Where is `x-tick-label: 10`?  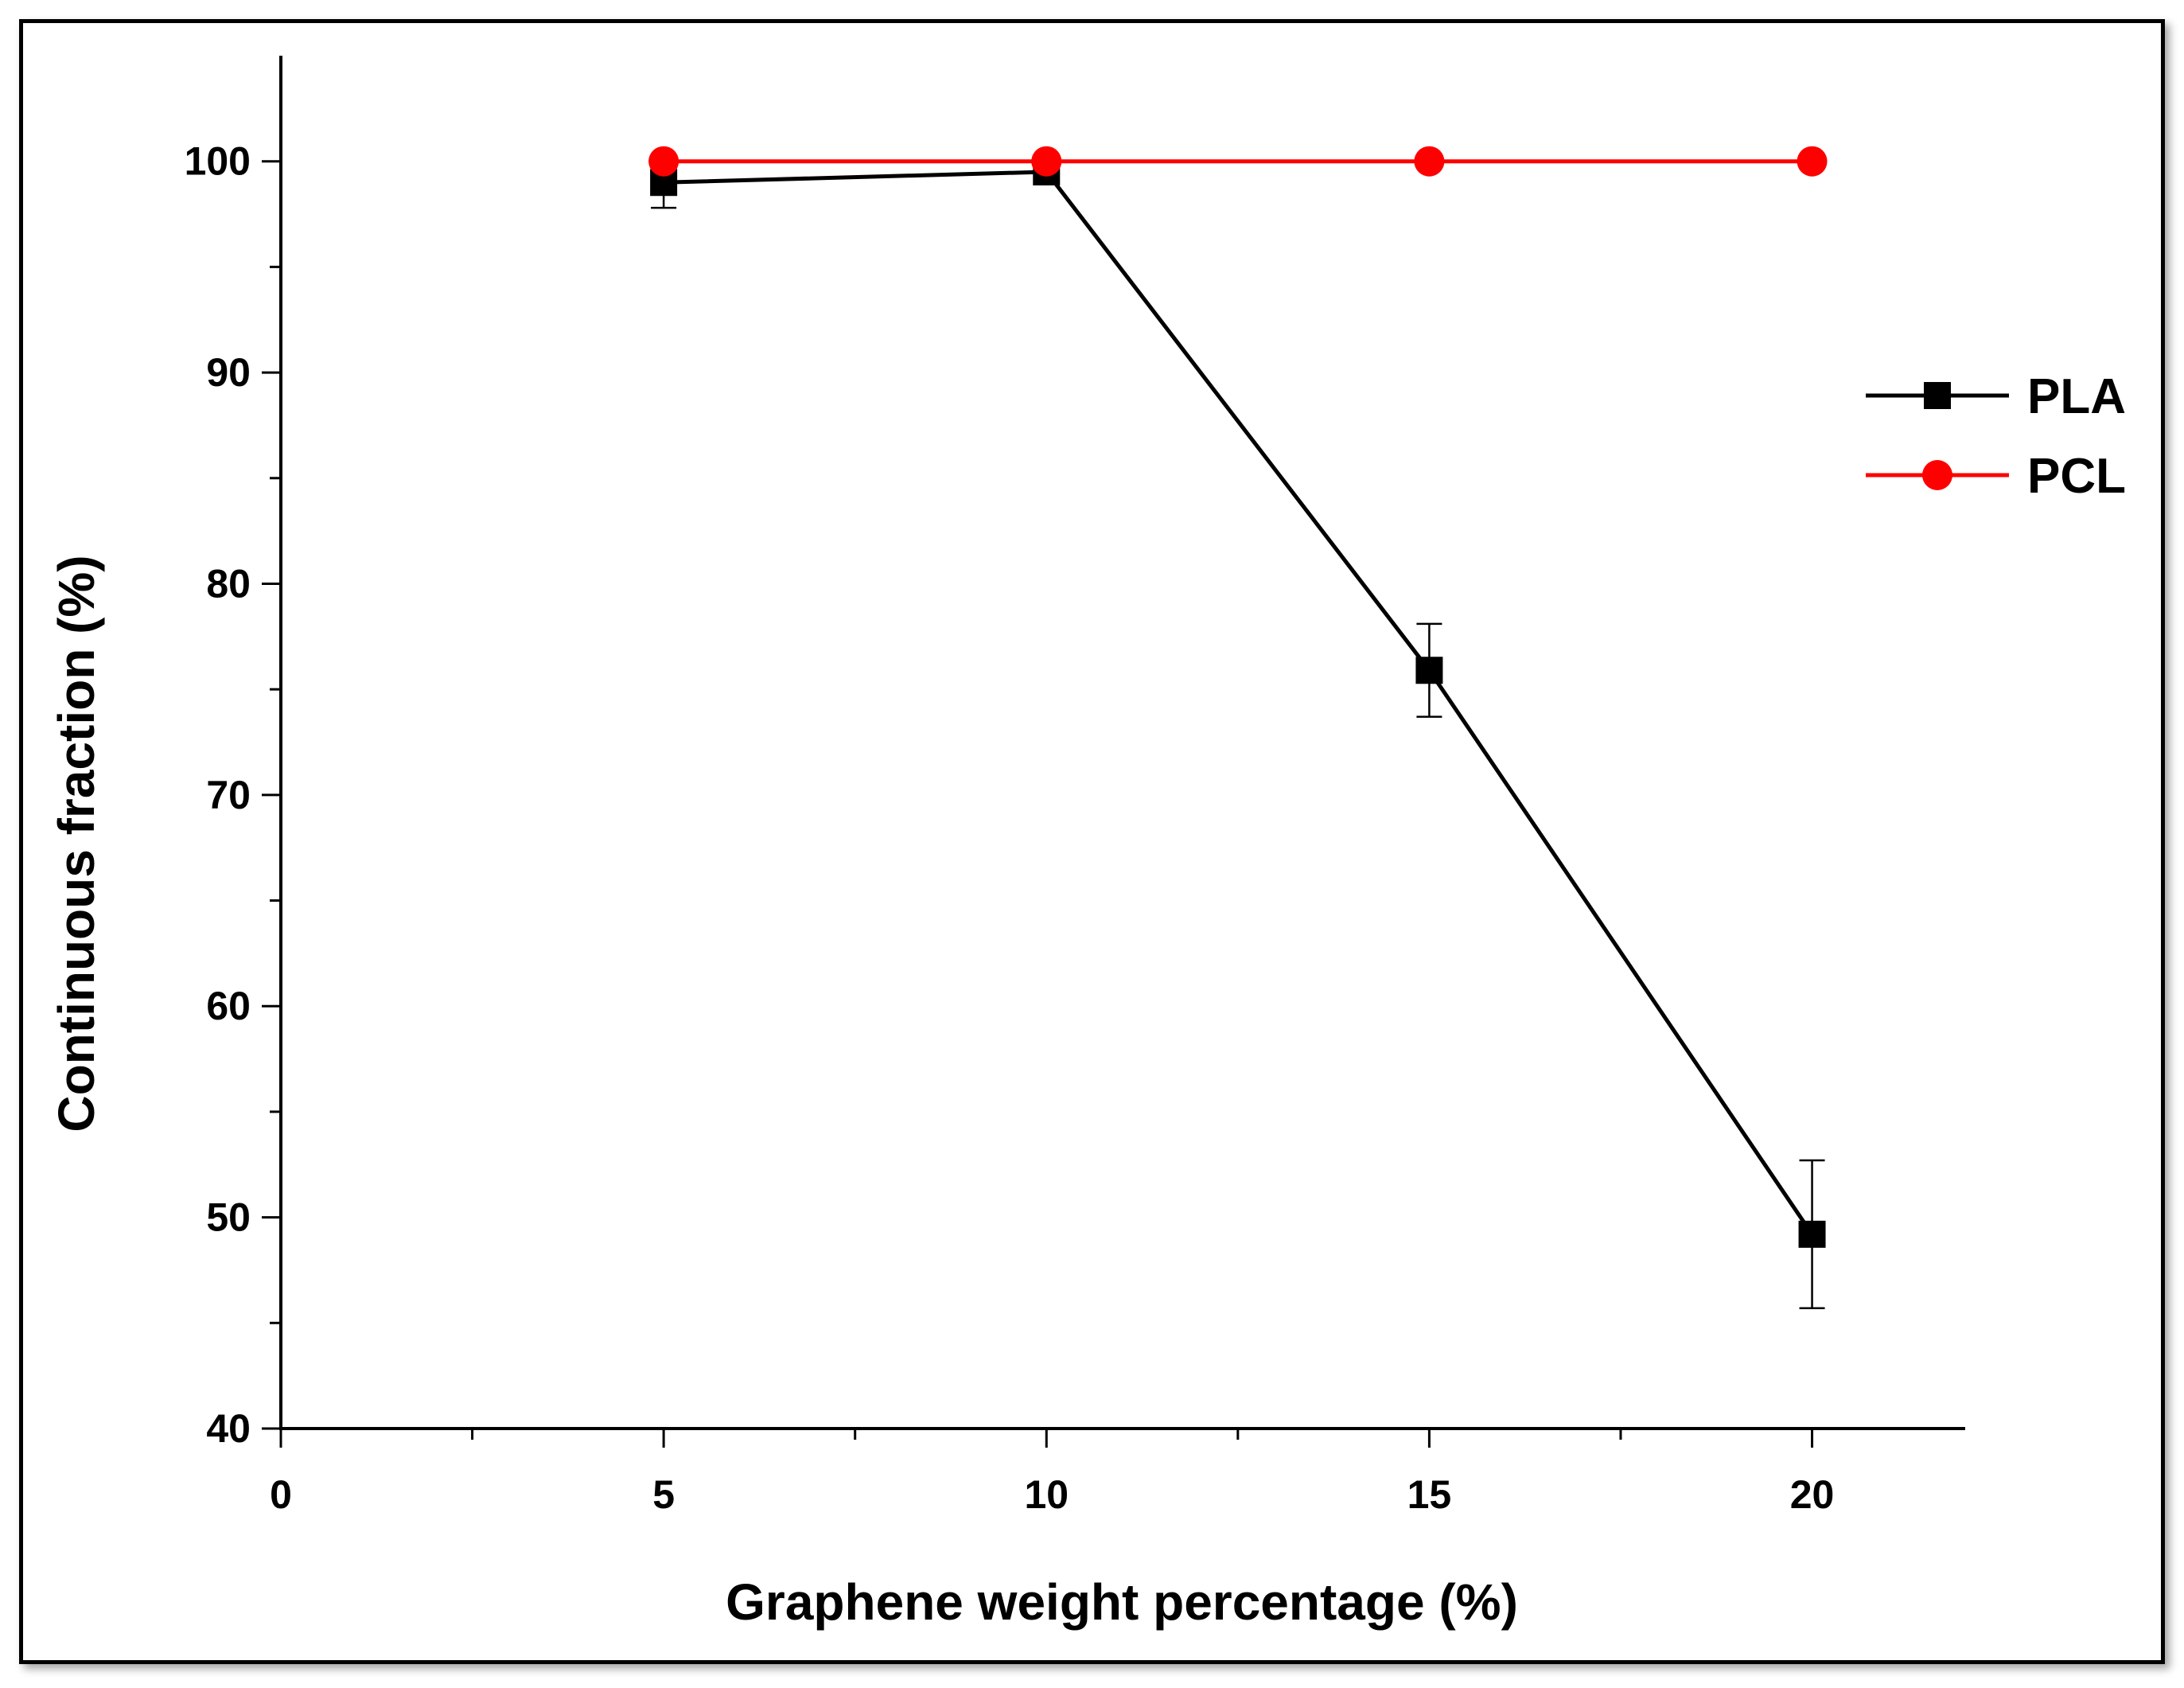
x-tick-label: 10 is located at coordinates (1046, 1494).